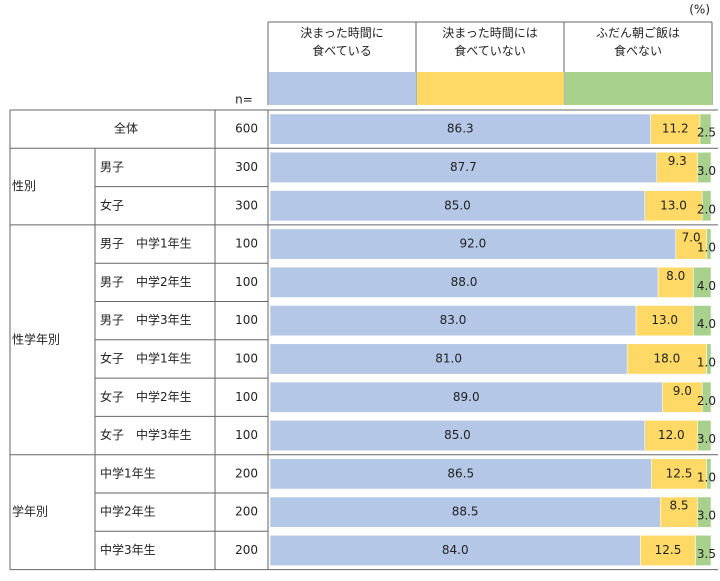  I want to click on category-label: 男子 中学3年生, so click(146, 319).